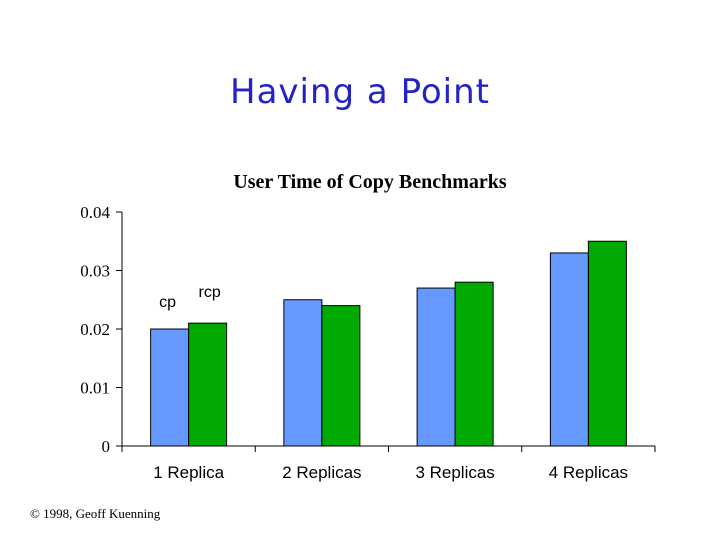 The width and height of the screenshot is (720, 540). Describe the element at coordinates (588, 472) in the screenshot. I see `x-tick-label: 4 Replicas` at that location.